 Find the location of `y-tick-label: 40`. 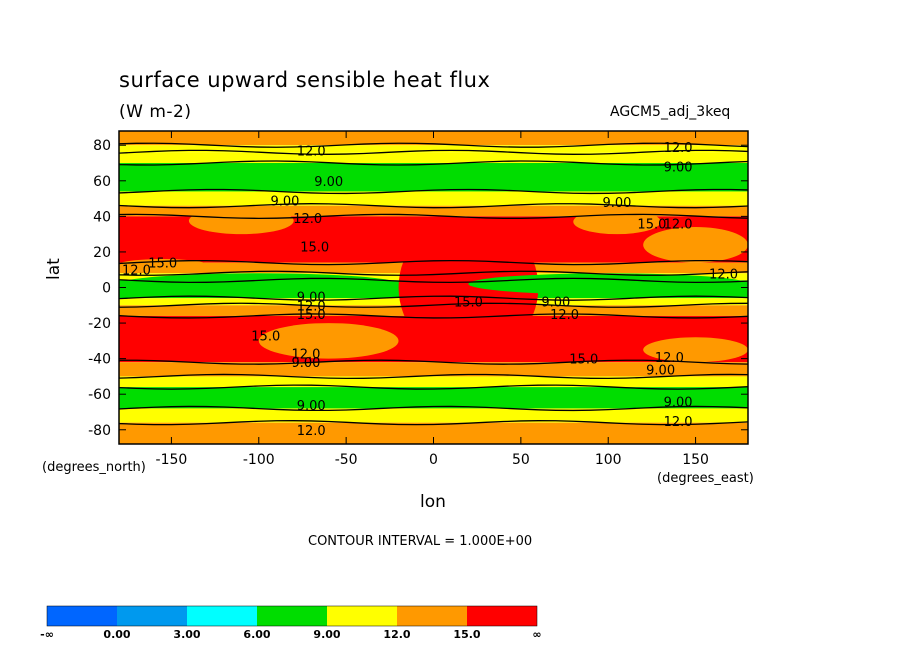

y-tick-label: 40 is located at coordinates (102, 217).